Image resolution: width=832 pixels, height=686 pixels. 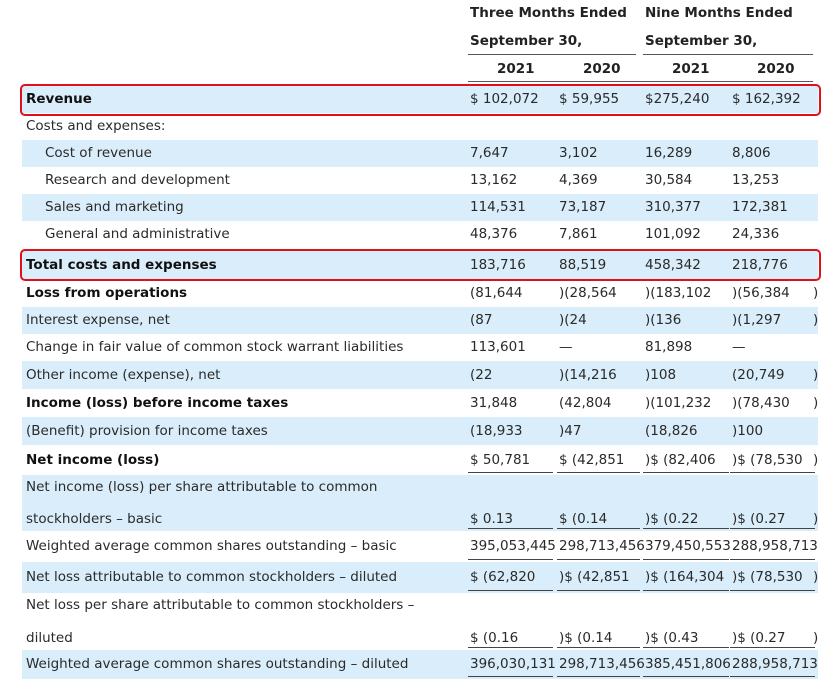 What do you see at coordinates (661, 375) in the screenshot?
I see `row-value-col-3: )108` at bounding box center [661, 375].